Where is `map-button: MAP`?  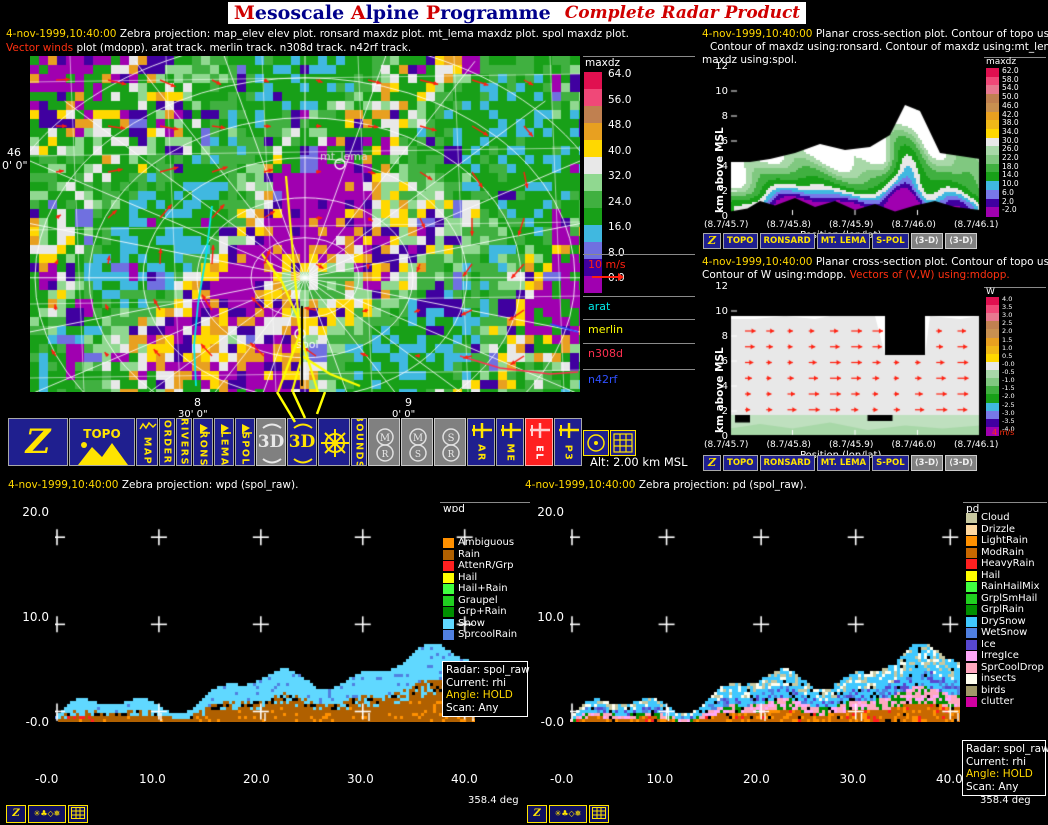 map-button: MAP is located at coordinates (147, 442).